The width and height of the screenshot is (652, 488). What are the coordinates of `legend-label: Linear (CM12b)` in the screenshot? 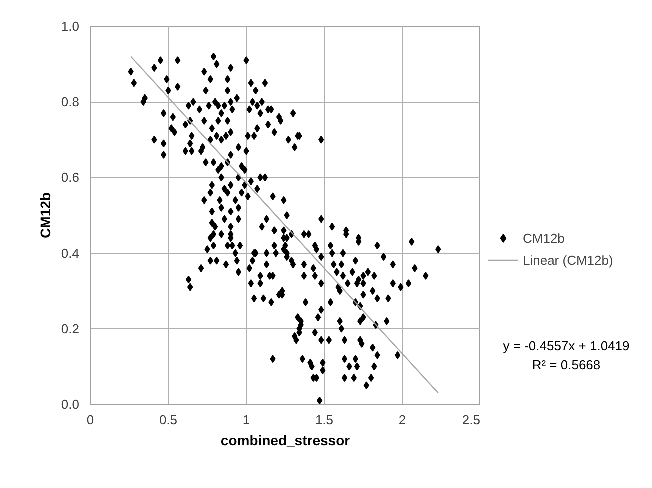 It's located at (568, 260).